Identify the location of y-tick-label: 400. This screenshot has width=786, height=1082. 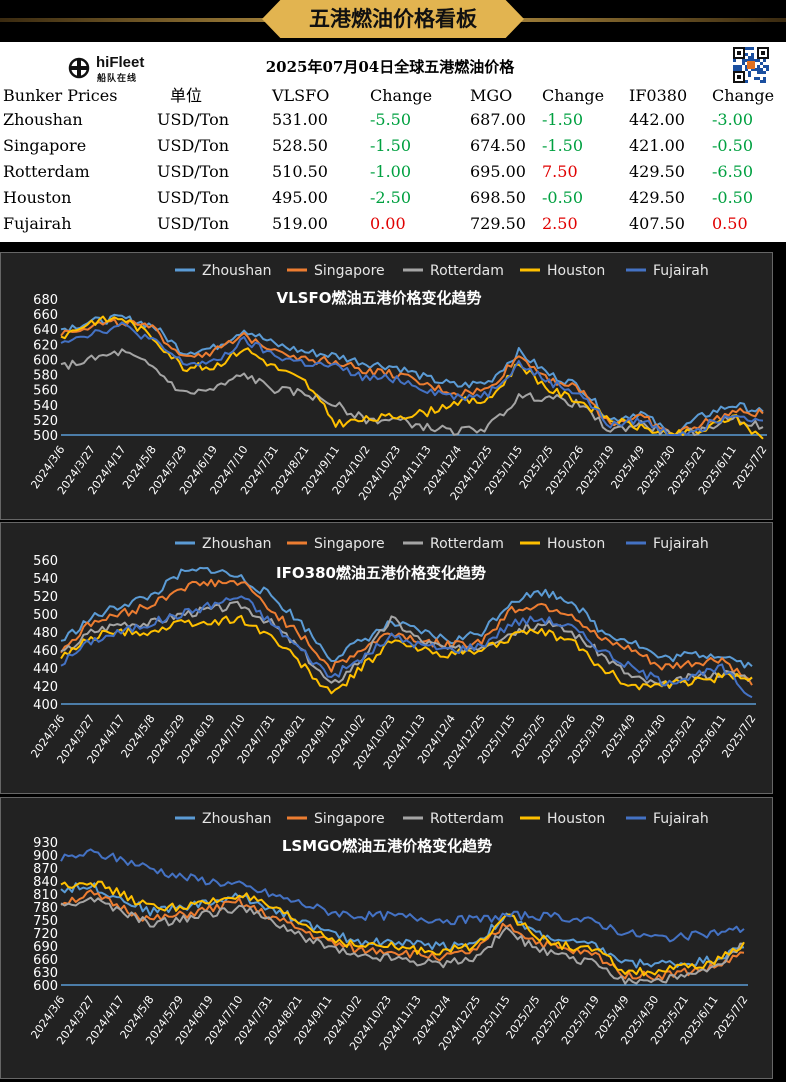
(45, 705).